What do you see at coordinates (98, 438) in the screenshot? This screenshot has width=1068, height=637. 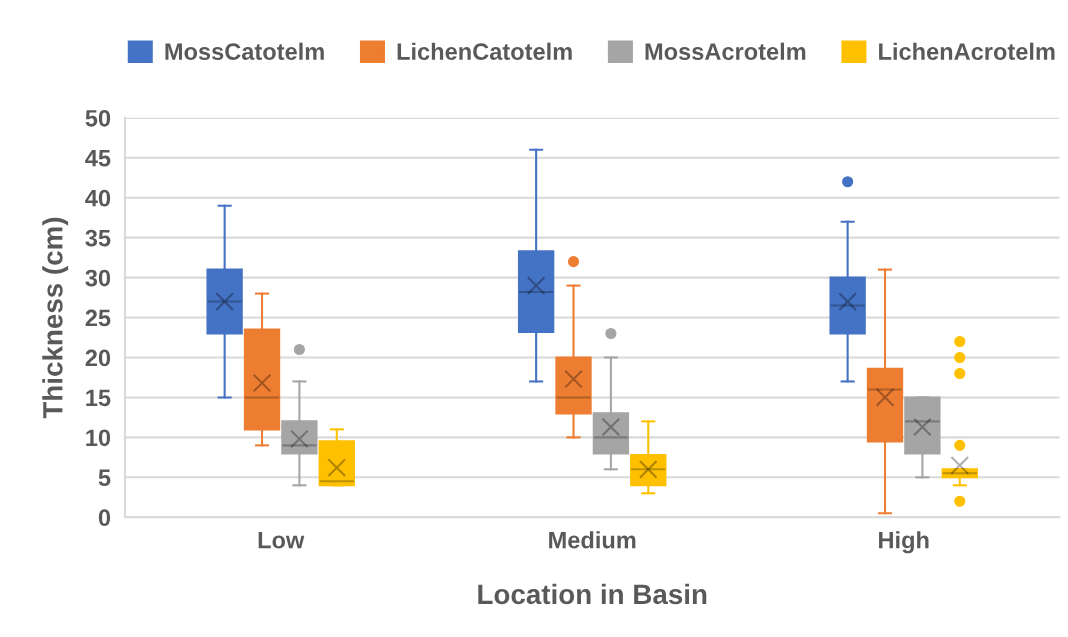 I see `y-tick-label: 10` at bounding box center [98, 438].